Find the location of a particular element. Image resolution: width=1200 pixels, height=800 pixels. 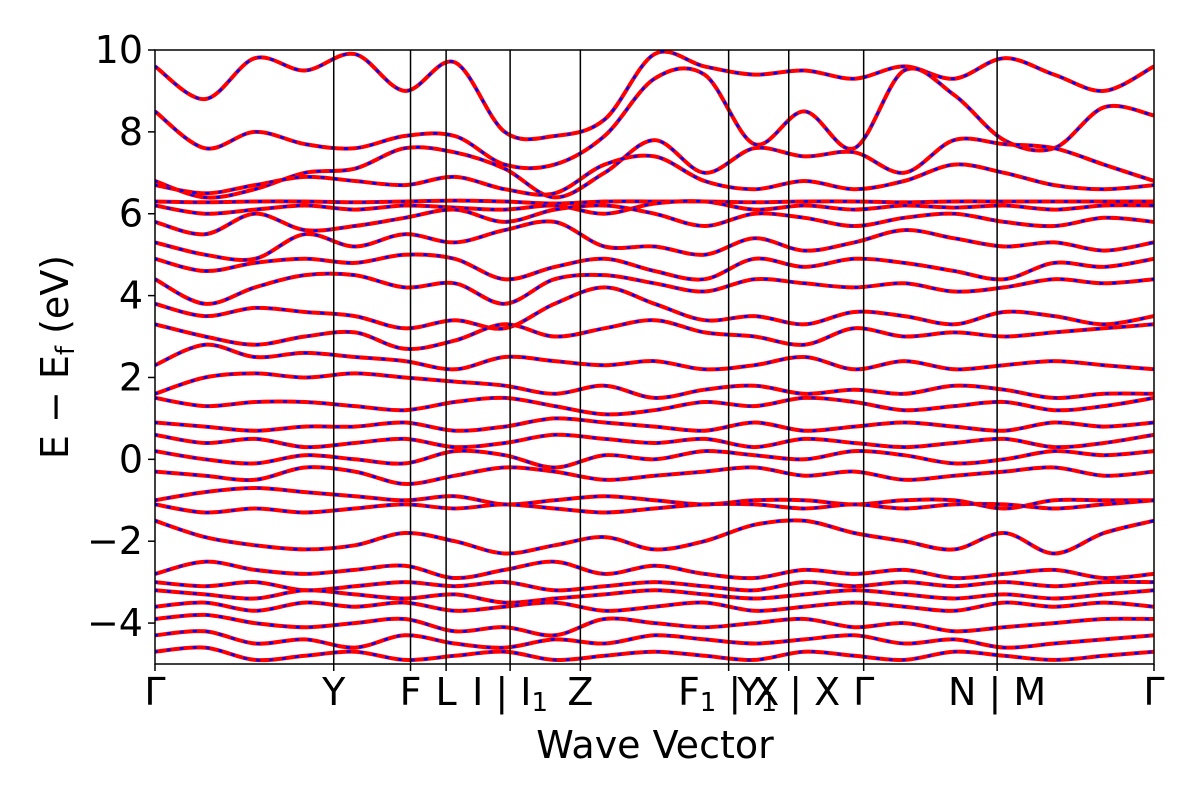

y-axis-ticks: 10 8 6 4 2 0 −2 −4 is located at coordinates (121, 336).